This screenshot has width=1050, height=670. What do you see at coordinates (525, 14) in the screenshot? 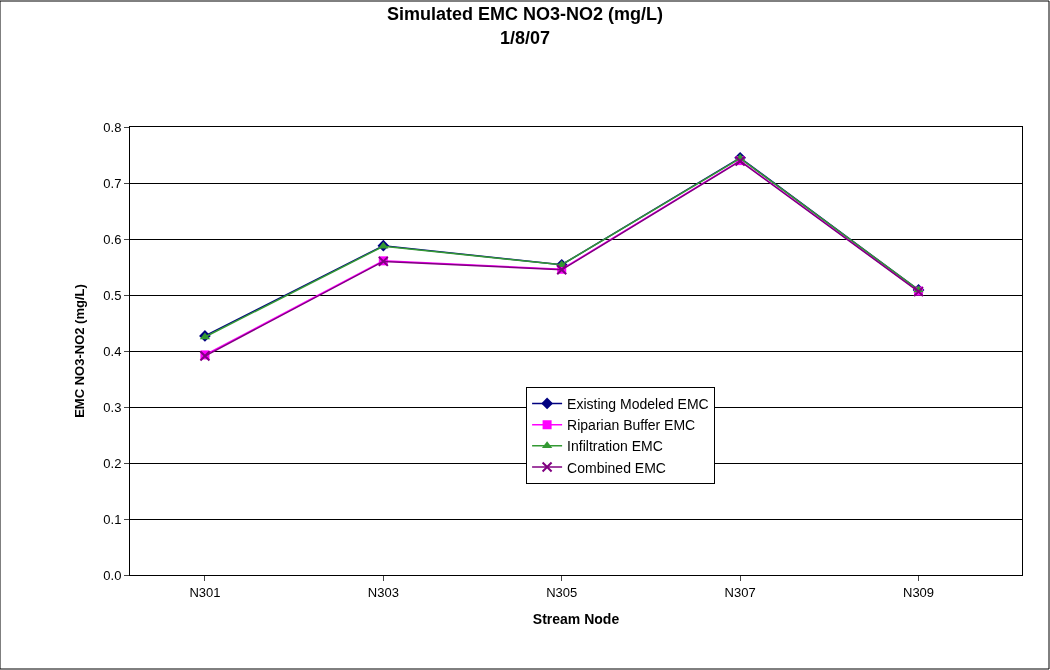
I see `chart-title: Simulated EMC NO3-NO2 (mg/L)` at bounding box center [525, 14].